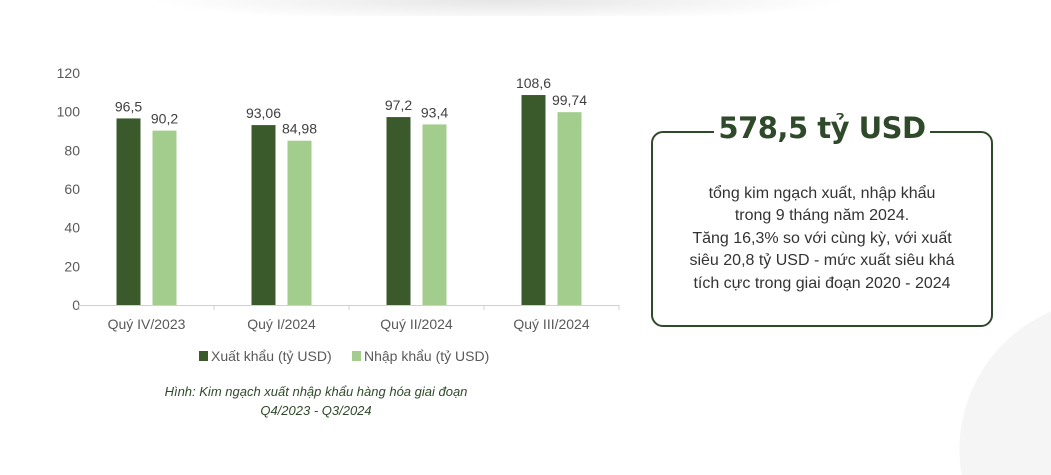 This screenshot has width=1051, height=475. I want to click on legend-label: Xuất khẩu (tỷ USD), so click(271, 356).